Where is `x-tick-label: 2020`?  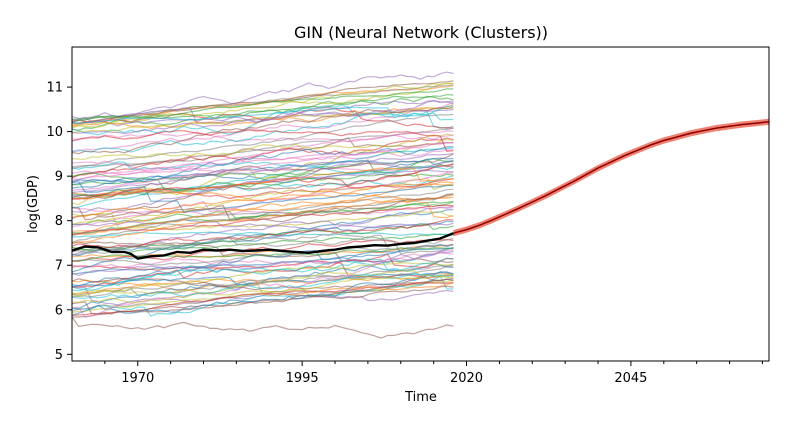 x-tick-label: 2020 is located at coordinates (466, 378).